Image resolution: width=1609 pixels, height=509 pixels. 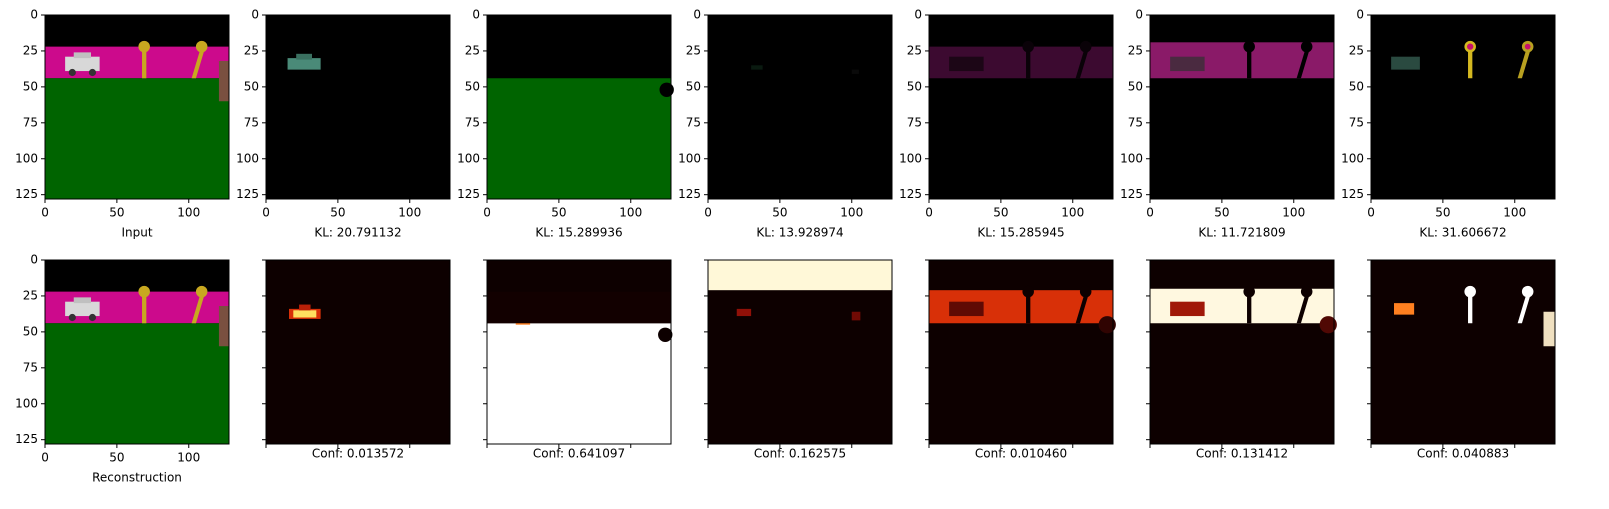 What do you see at coordinates (1020, 360) in the screenshot?
I see `panel: Conf: 0.010460` at bounding box center [1020, 360].